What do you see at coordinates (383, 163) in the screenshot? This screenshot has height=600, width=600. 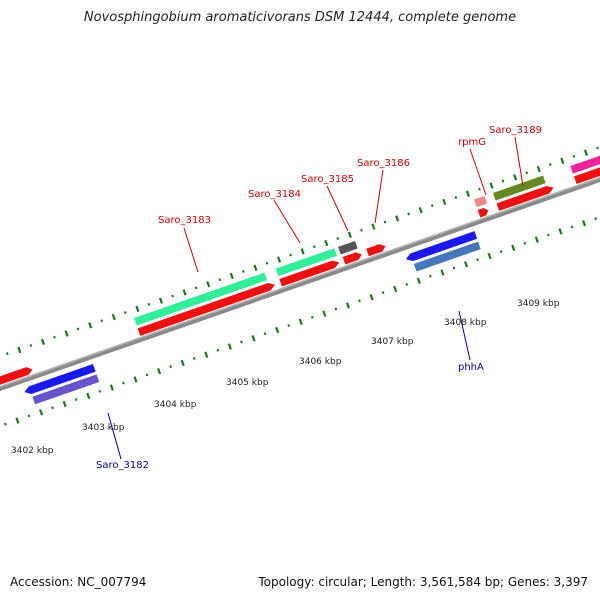 I see `gene-label-saro-3186: Saro_3186` at bounding box center [383, 163].